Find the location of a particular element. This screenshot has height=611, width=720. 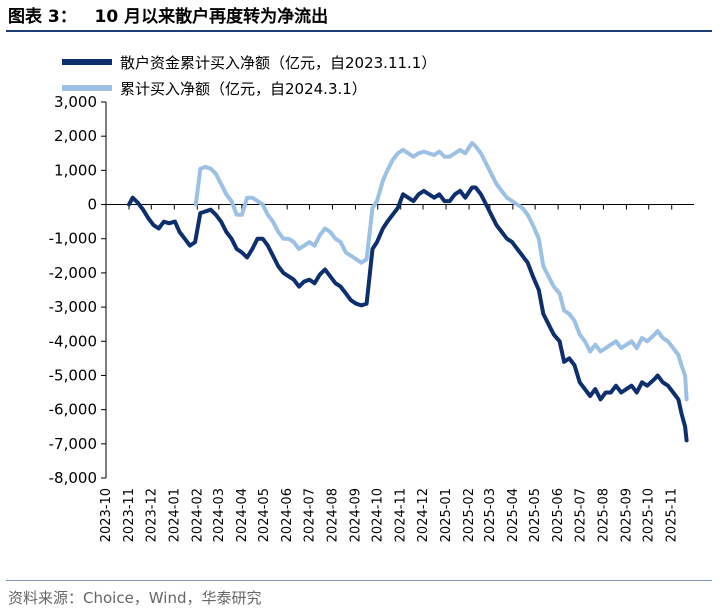

x-tick-label: 2024-10 is located at coordinates (378, 515).